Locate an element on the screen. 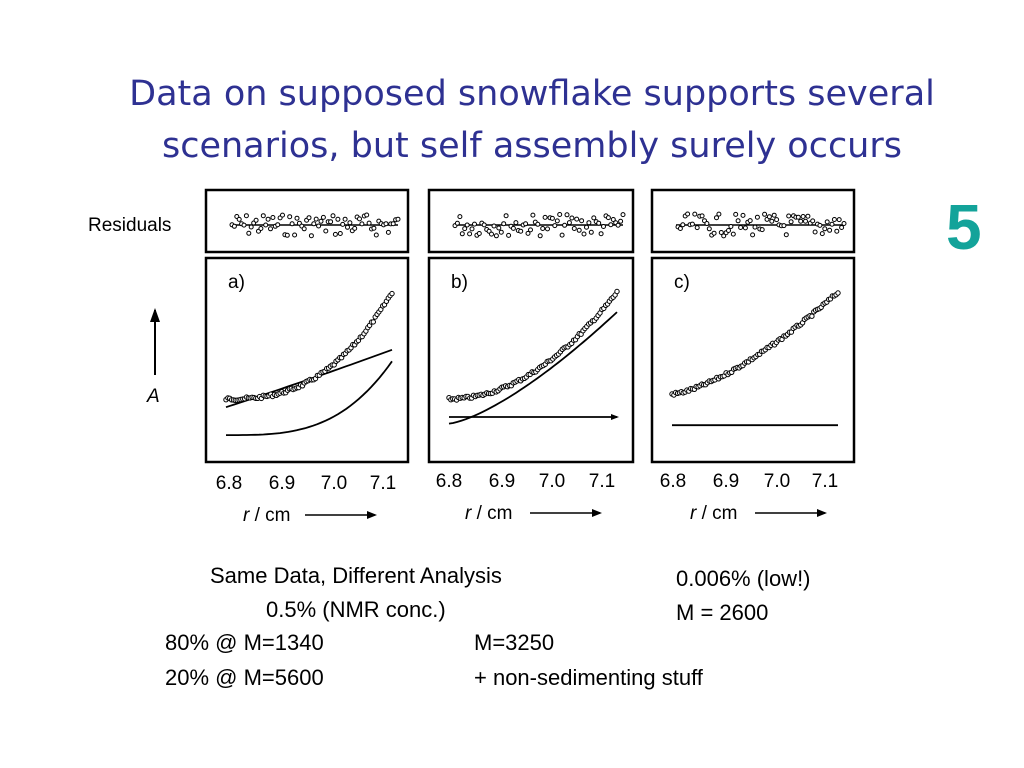 The width and height of the screenshot is (1024, 768). residuals-label: Residuals is located at coordinates (129, 225).